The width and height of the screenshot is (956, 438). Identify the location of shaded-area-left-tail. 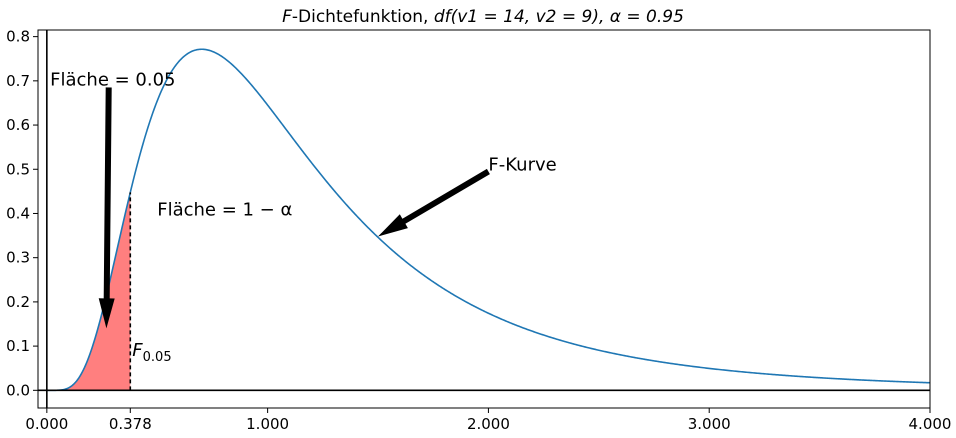
(88, 291).